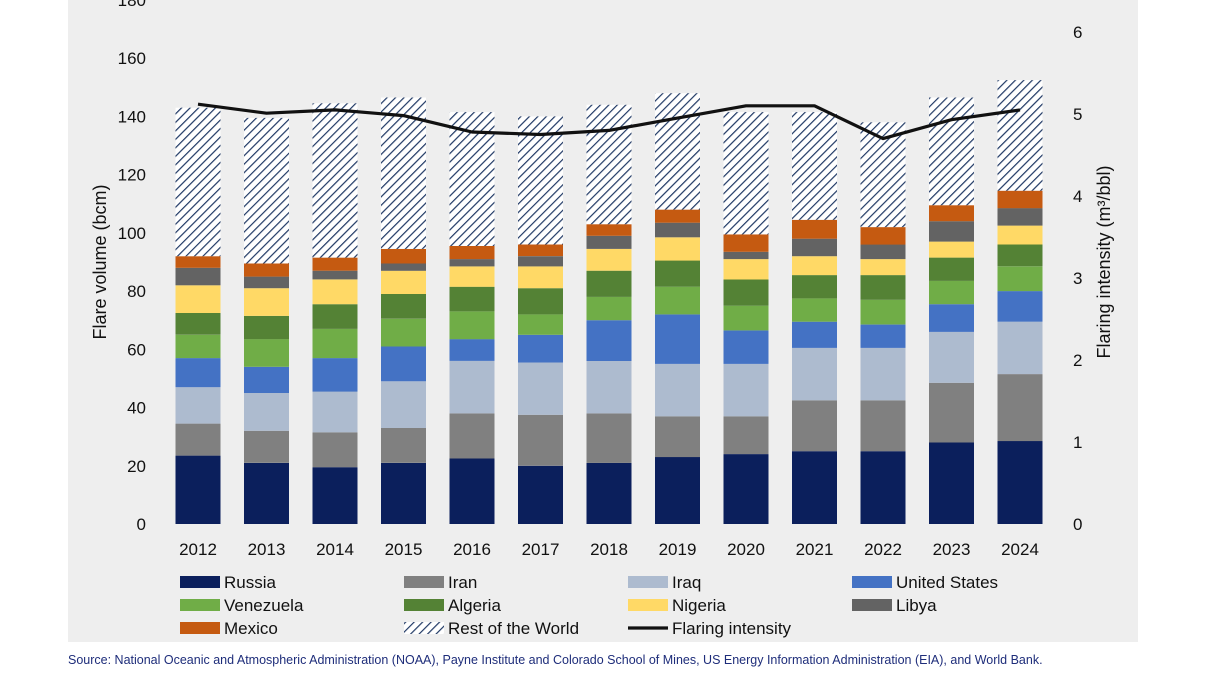 The width and height of the screenshot is (1216, 684). Describe the element at coordinates (198, 299) in the screenshot. I see `bar-nigeria-2012` at that location.